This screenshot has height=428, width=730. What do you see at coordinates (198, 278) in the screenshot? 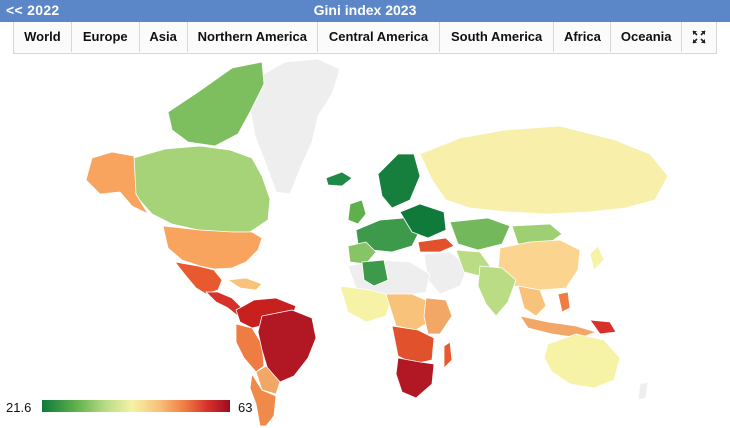
I see `region-mexico` at bounding box center [198, 278].